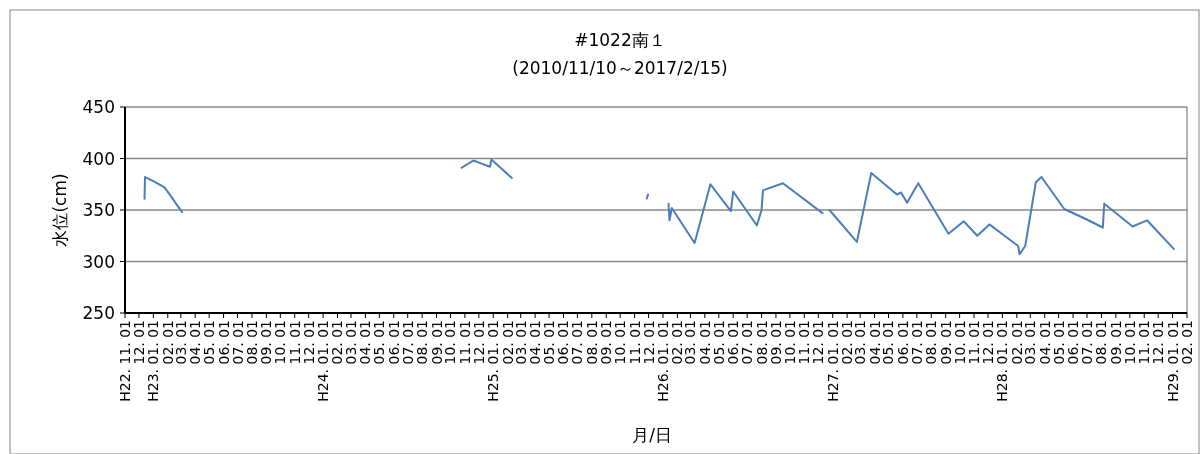 This screenshot has height=454, width=1203. I want to click on y-tick-label: 250, so click(98, 313).